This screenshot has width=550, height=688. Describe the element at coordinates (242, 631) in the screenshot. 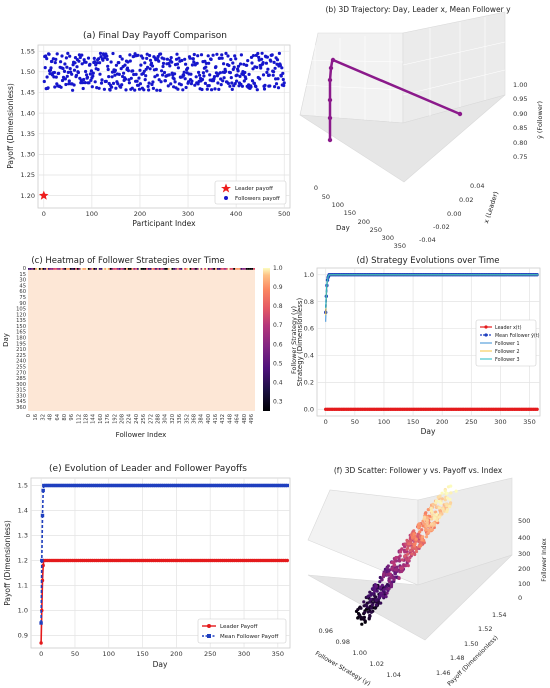

I see `e-legend: Leader Payoff Mean Follower Payoff` at that location.